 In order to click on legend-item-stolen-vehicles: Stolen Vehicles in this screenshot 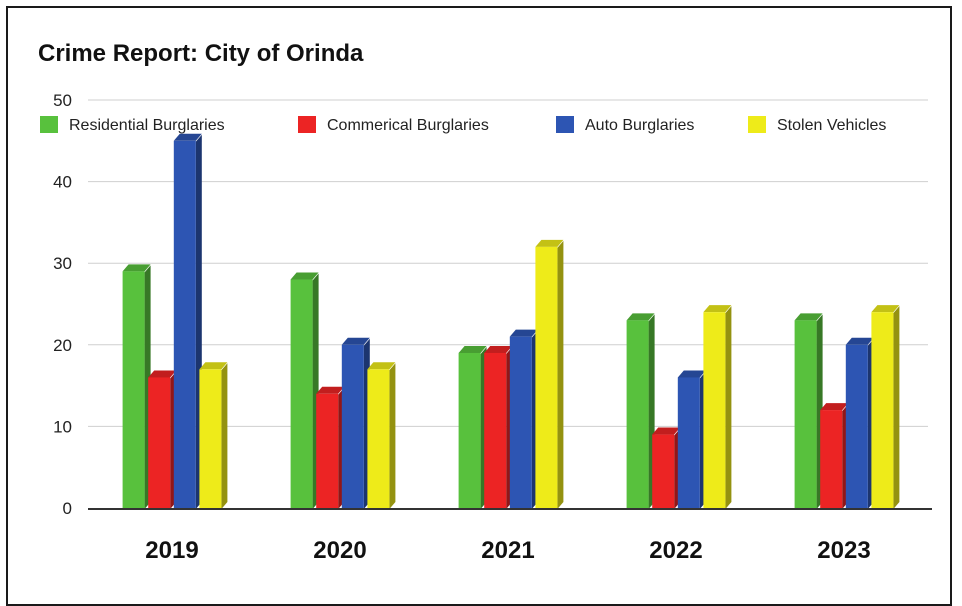, I will do `click(817, 125)`.